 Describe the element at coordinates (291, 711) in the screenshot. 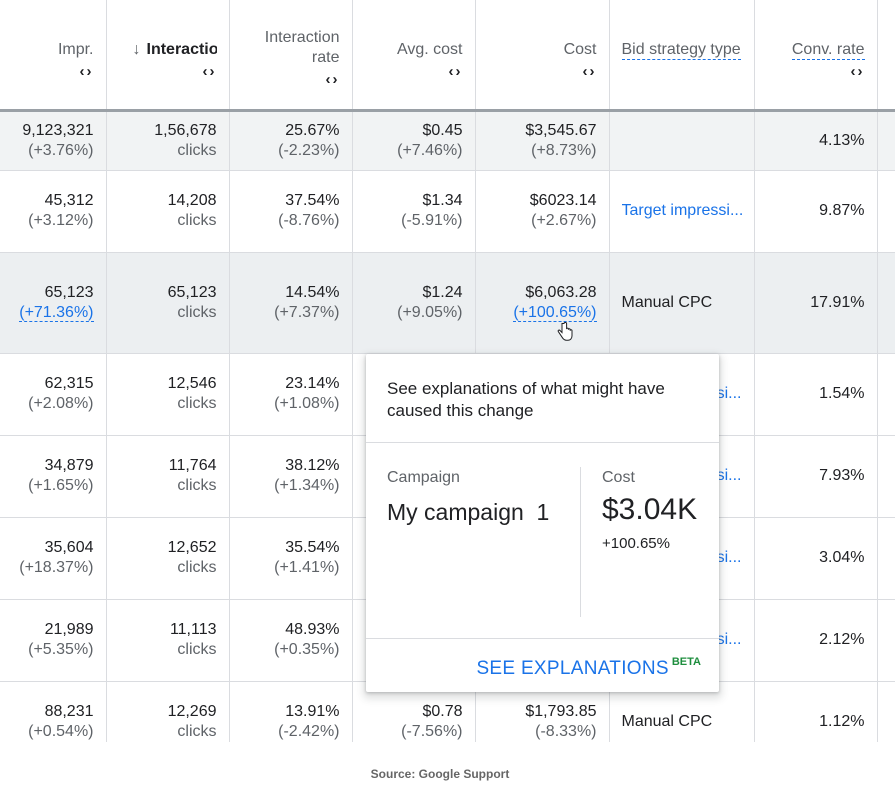

I see `cell-interaction-rate: 13.91% (-2.42%)` at that location.